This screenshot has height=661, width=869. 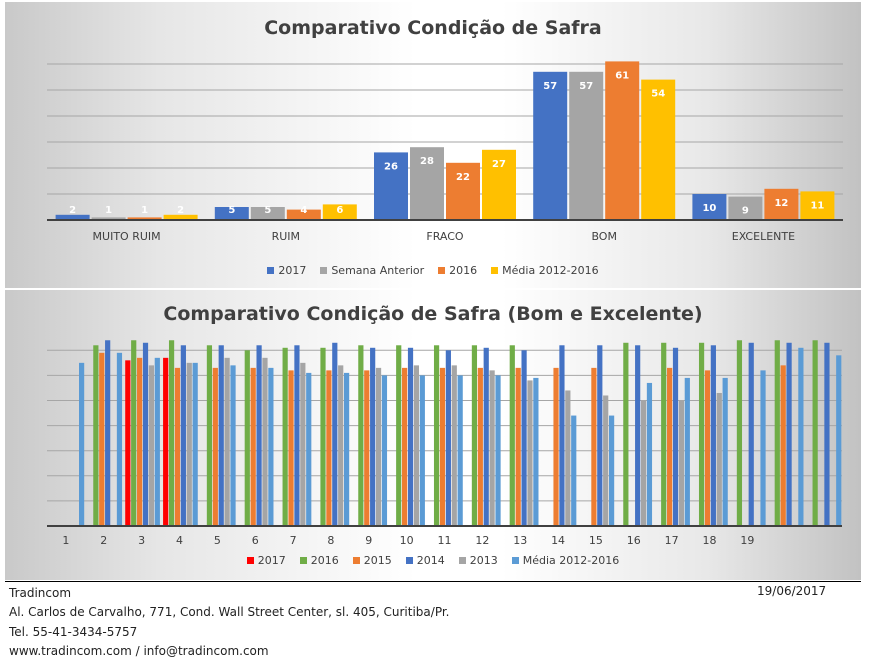 What do you see at coordinates (217, 540) in the screenshot?
I see `x-tick-label: 5` at bounding box center [217, 540].